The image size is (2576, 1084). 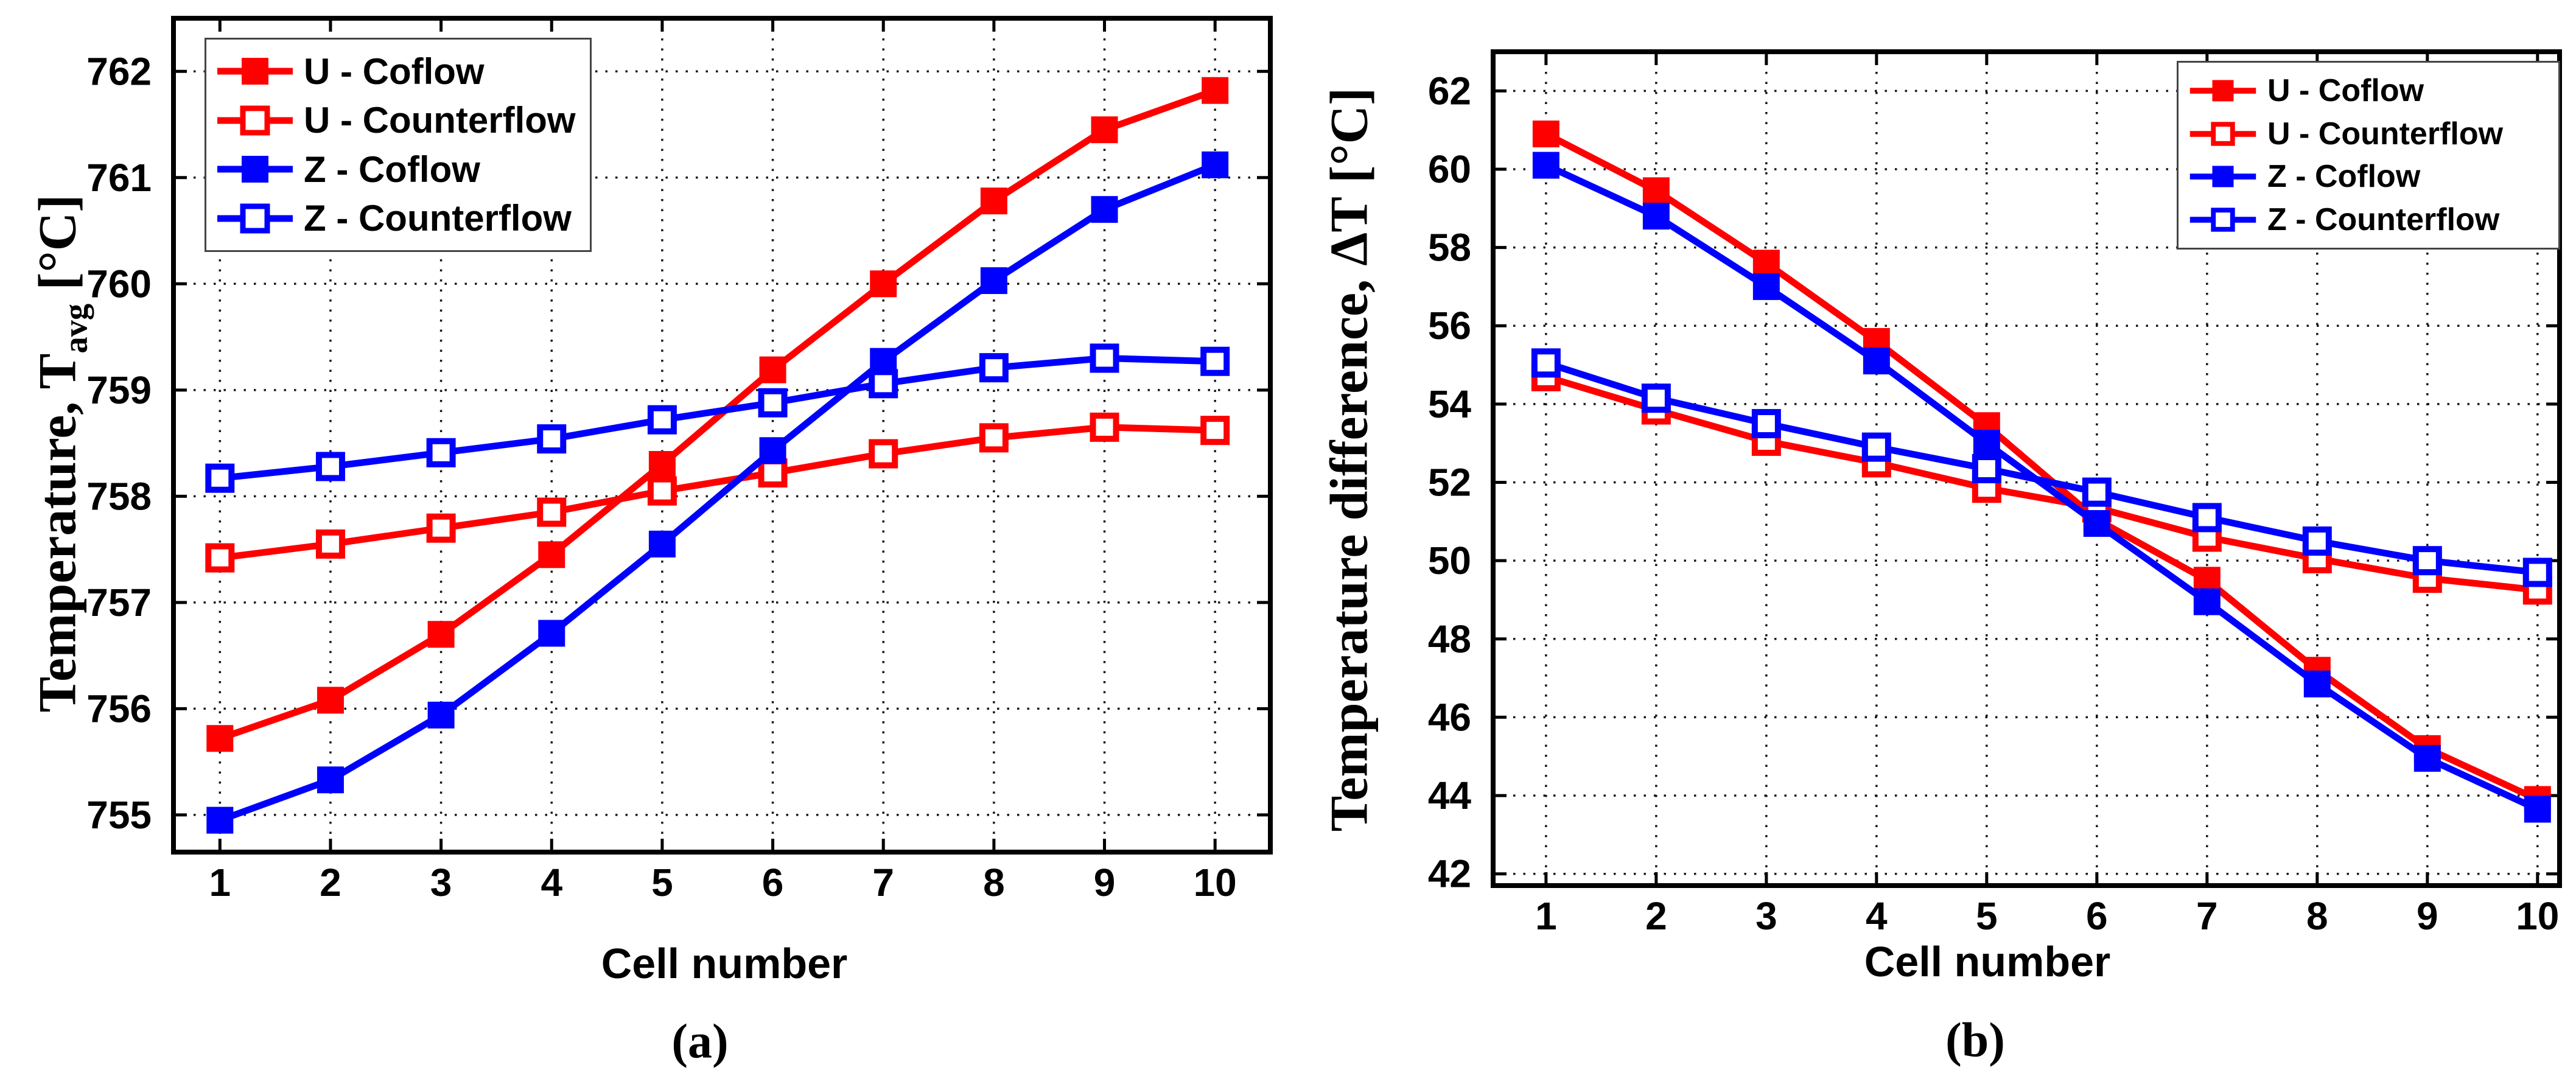 I want to click on svg-text: 46, so click(x=1449, y=717).